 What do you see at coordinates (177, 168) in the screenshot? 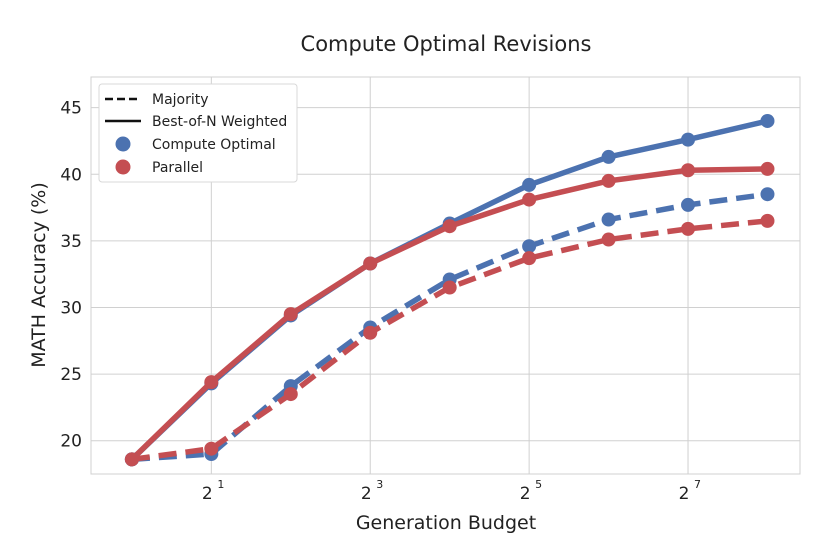
I see `legend-label: Parallel` at bounding box center [177, 168].